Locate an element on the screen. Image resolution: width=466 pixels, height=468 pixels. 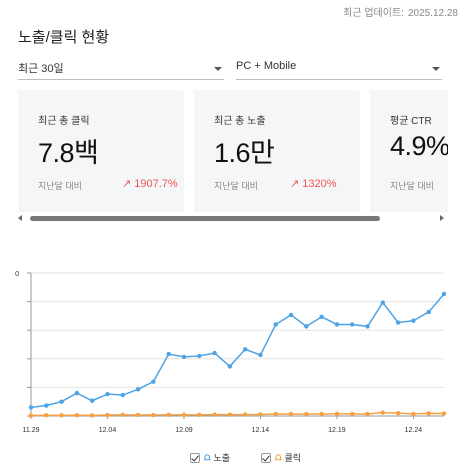
card-label: 최근 총 클릭 is located at coordinates (64, 121).